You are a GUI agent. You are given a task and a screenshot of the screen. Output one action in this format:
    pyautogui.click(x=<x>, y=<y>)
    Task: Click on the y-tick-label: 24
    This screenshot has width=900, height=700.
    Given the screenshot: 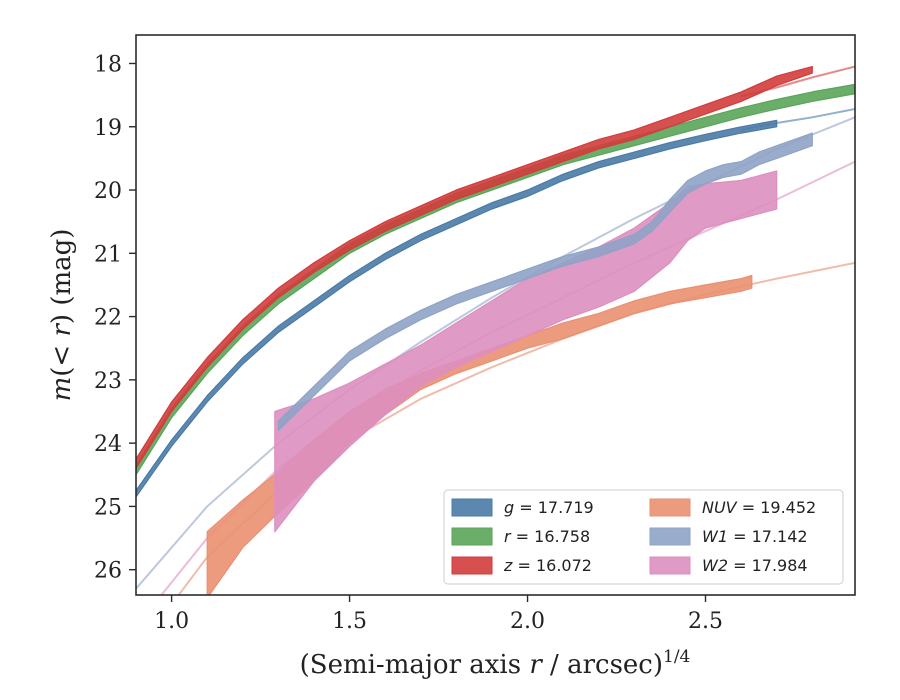 What is the action you would take?
    pyautogui.click(x=108, y=444)
    